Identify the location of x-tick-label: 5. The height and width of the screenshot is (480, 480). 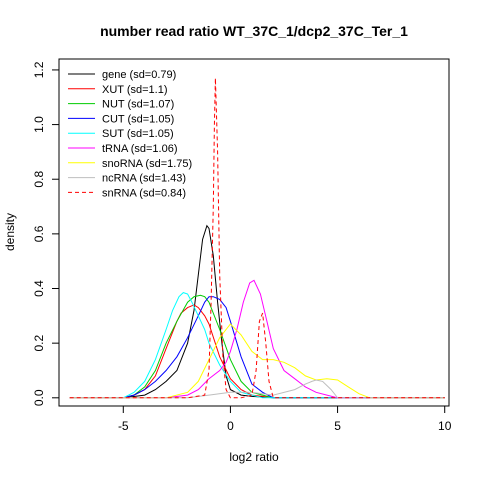
(337, 426).